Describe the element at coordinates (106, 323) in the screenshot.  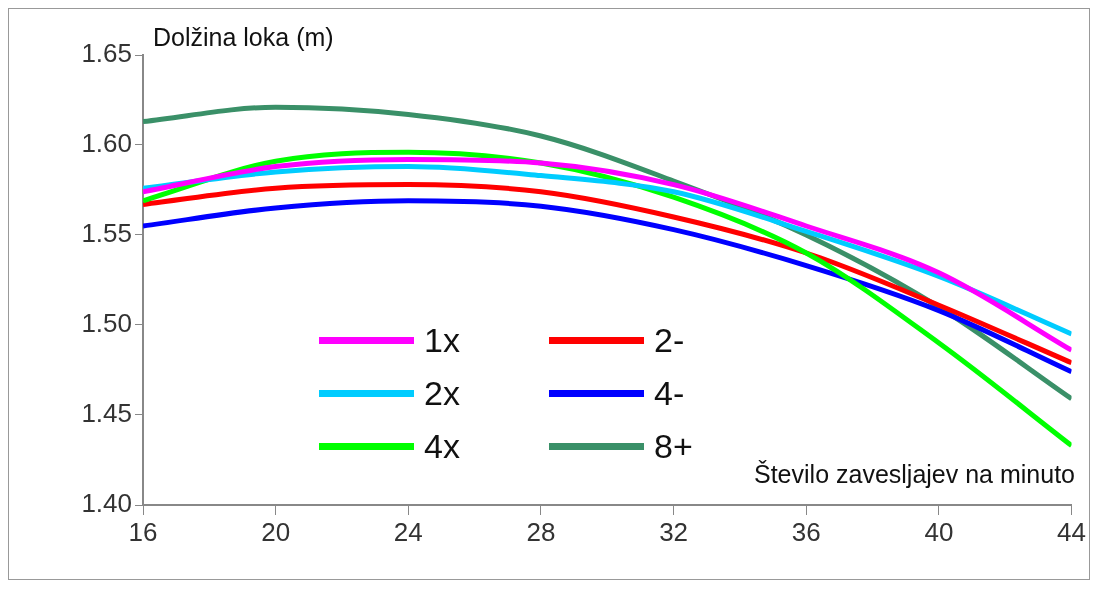
I see `y-tick-label: 1.50` at that location.